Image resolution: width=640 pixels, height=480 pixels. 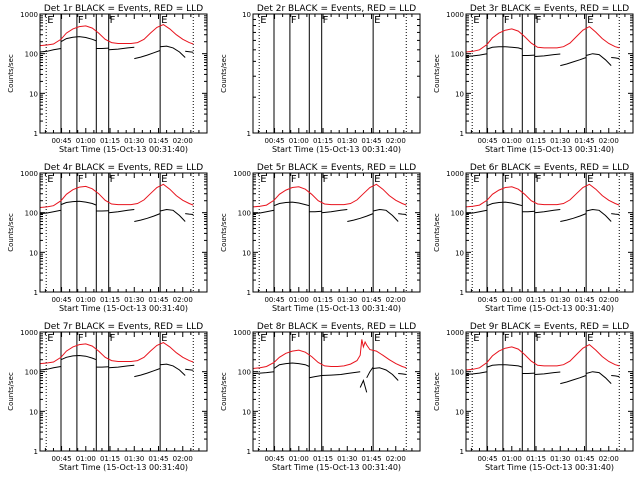 I want to click on chart-title: Det 7r BLACK = Events, RED = LLD, so click(x=123, y=327).